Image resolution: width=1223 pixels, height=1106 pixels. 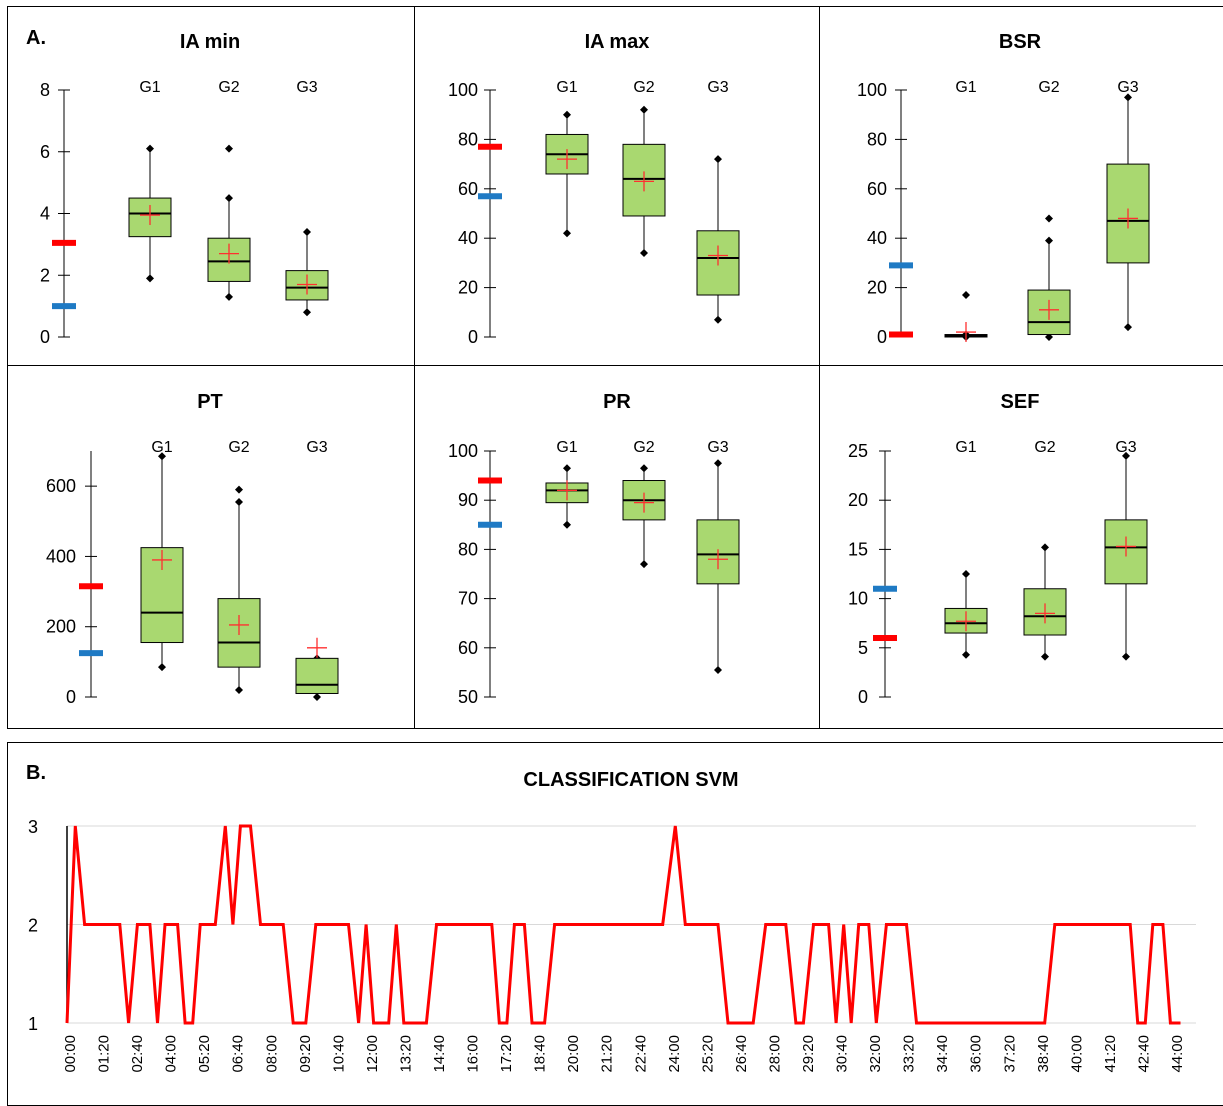 I want to click on x-tick-label: 41:20, so click(x=1110, y=1054).